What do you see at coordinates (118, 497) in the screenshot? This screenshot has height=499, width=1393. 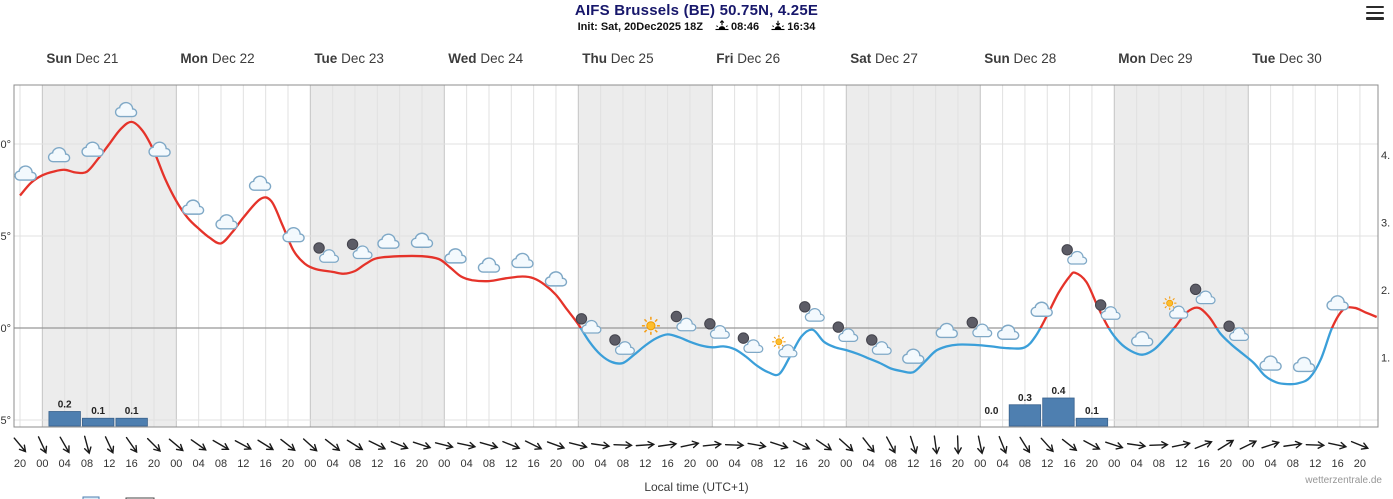 I see `cutoff-legend` at bounding box center [118, 497].